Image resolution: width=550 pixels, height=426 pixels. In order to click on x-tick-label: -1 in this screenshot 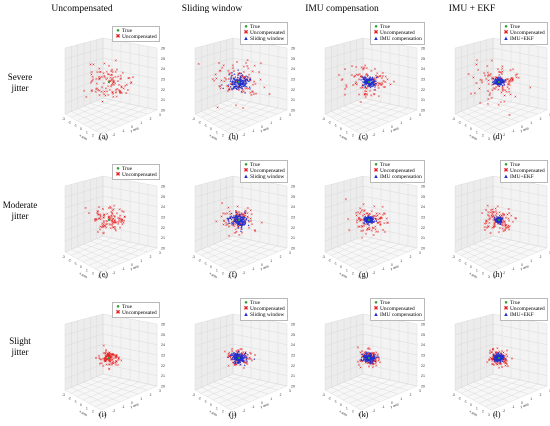, I will do `click(465, 264)`.